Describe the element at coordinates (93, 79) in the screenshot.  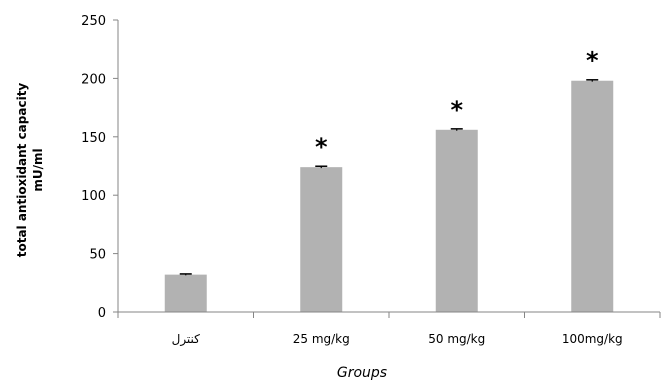
I see `y-tick-label: 200` at that location.